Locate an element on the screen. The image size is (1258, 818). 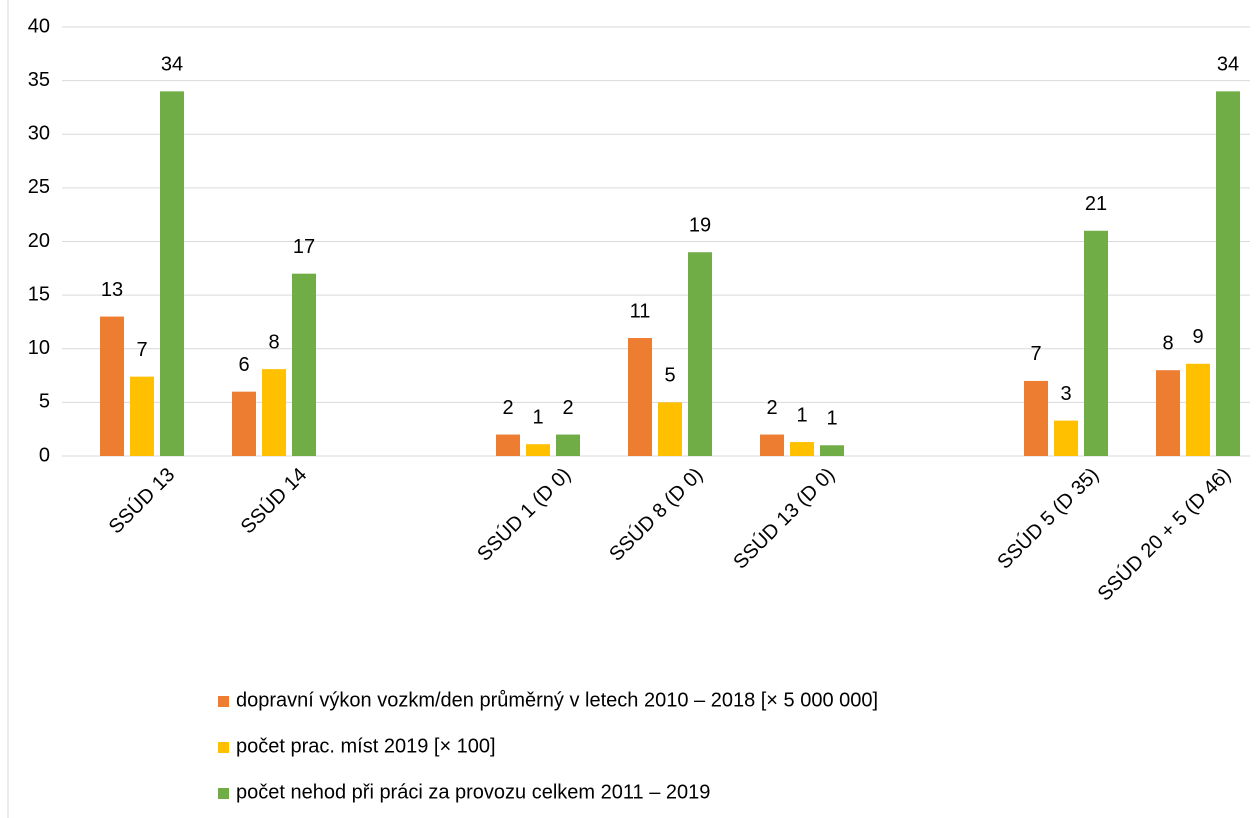
data-label: 11 is located at coordinates (640, 311).